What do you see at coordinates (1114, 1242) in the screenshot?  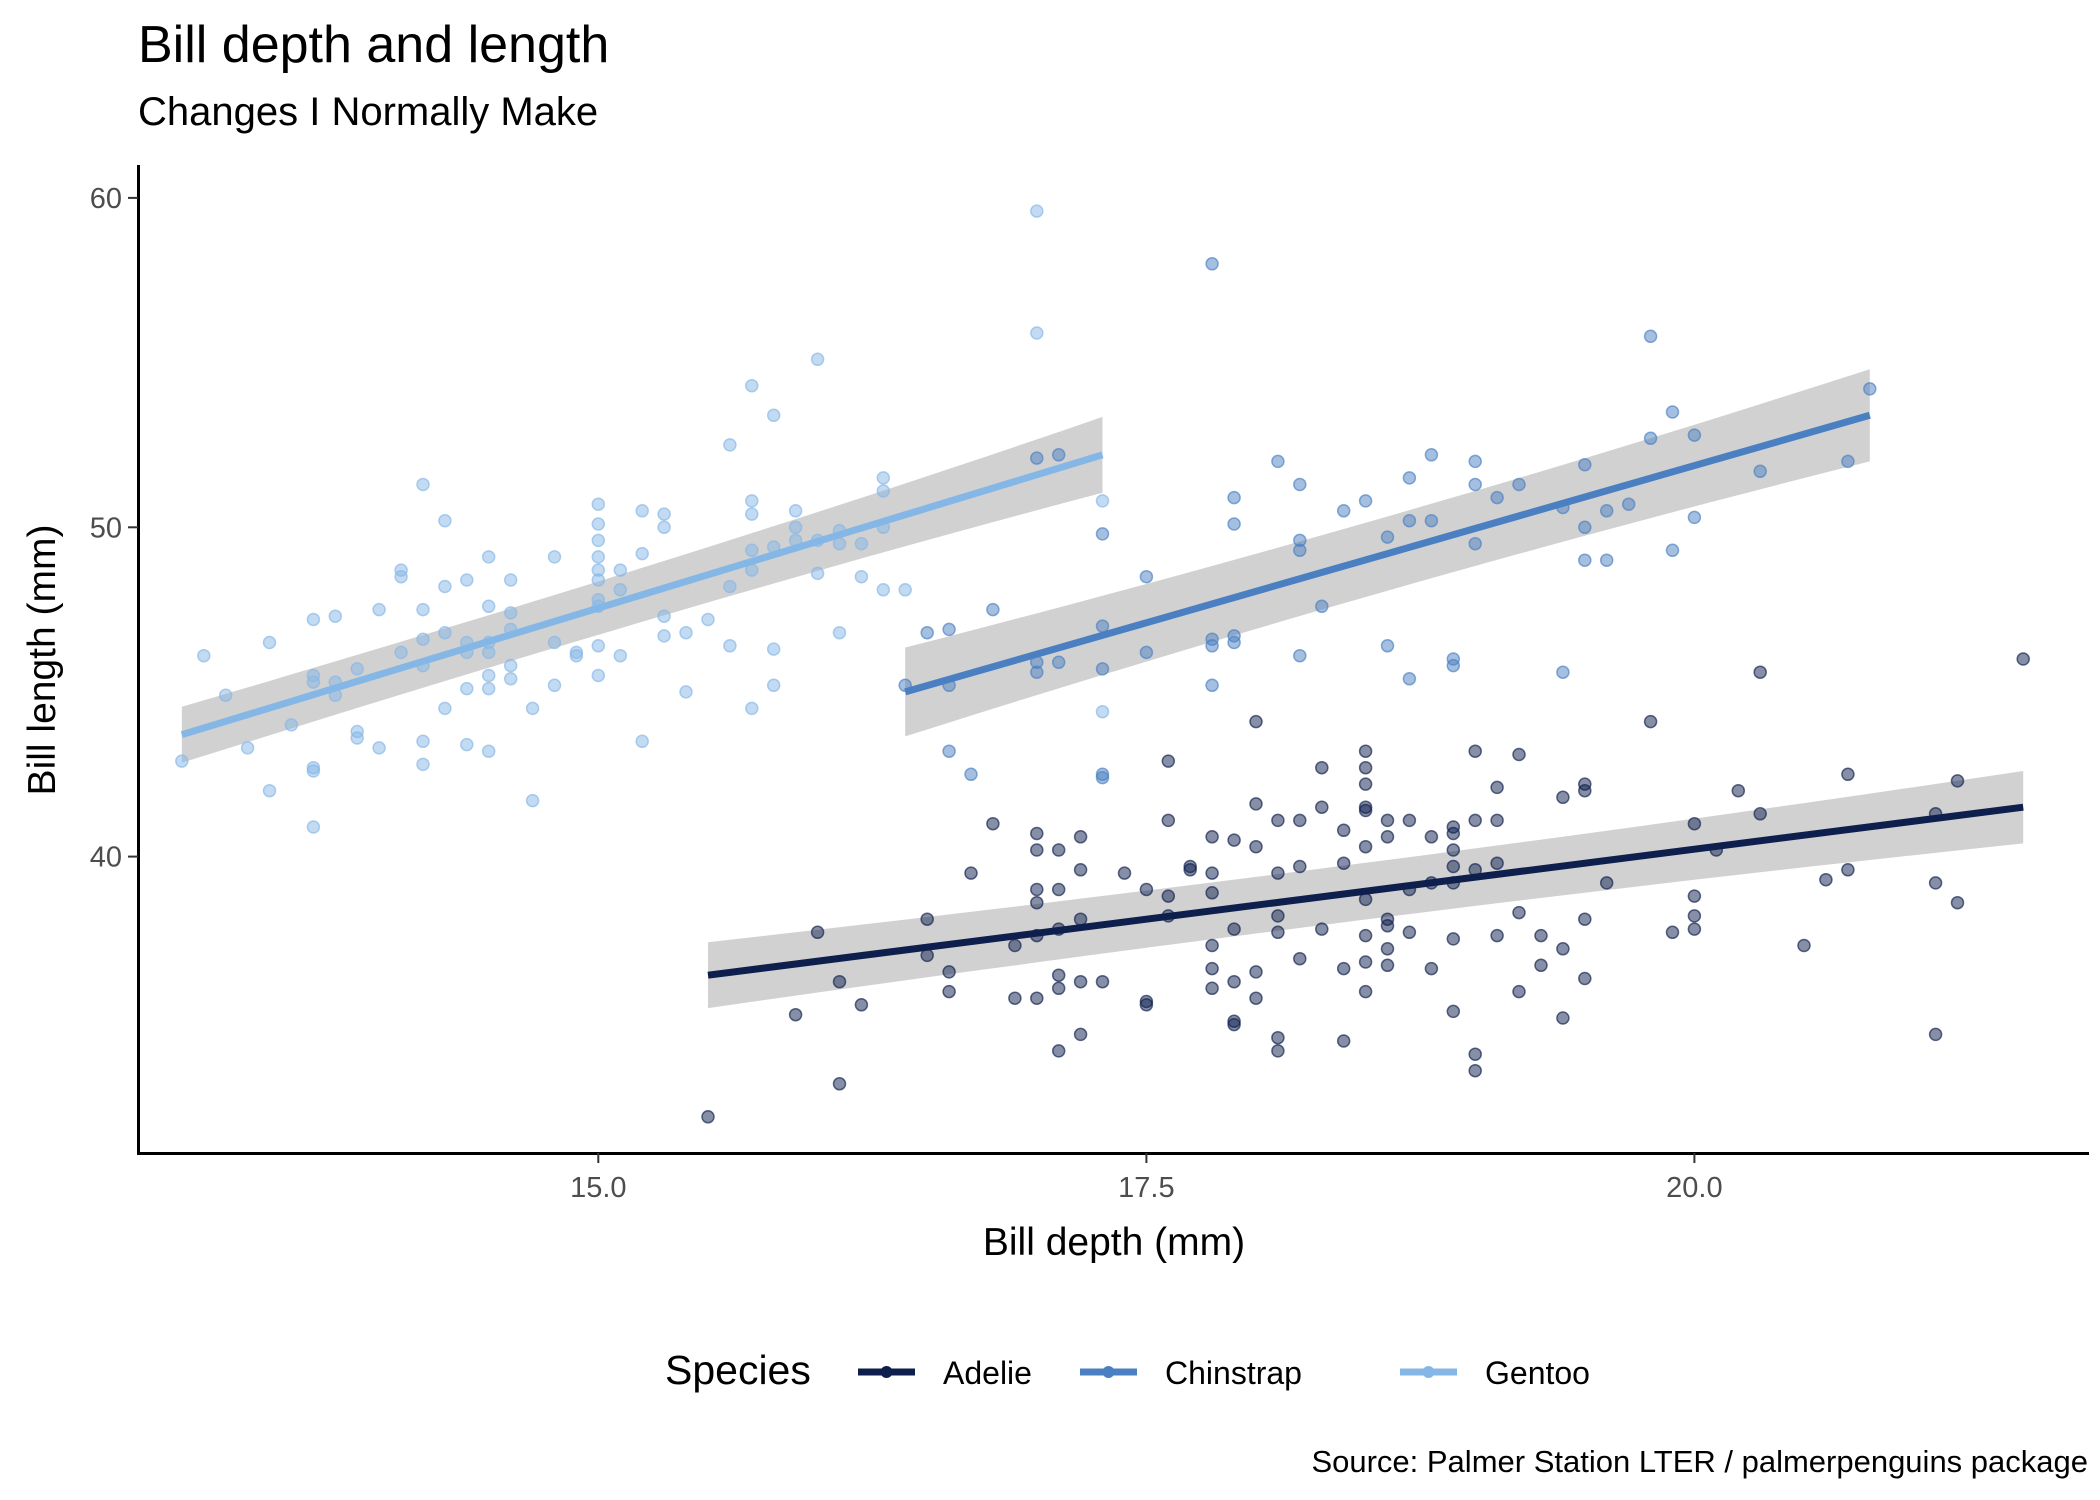 I see `x-axis-label: Bill depth (mm)` at bounding box center [1114, 1242].